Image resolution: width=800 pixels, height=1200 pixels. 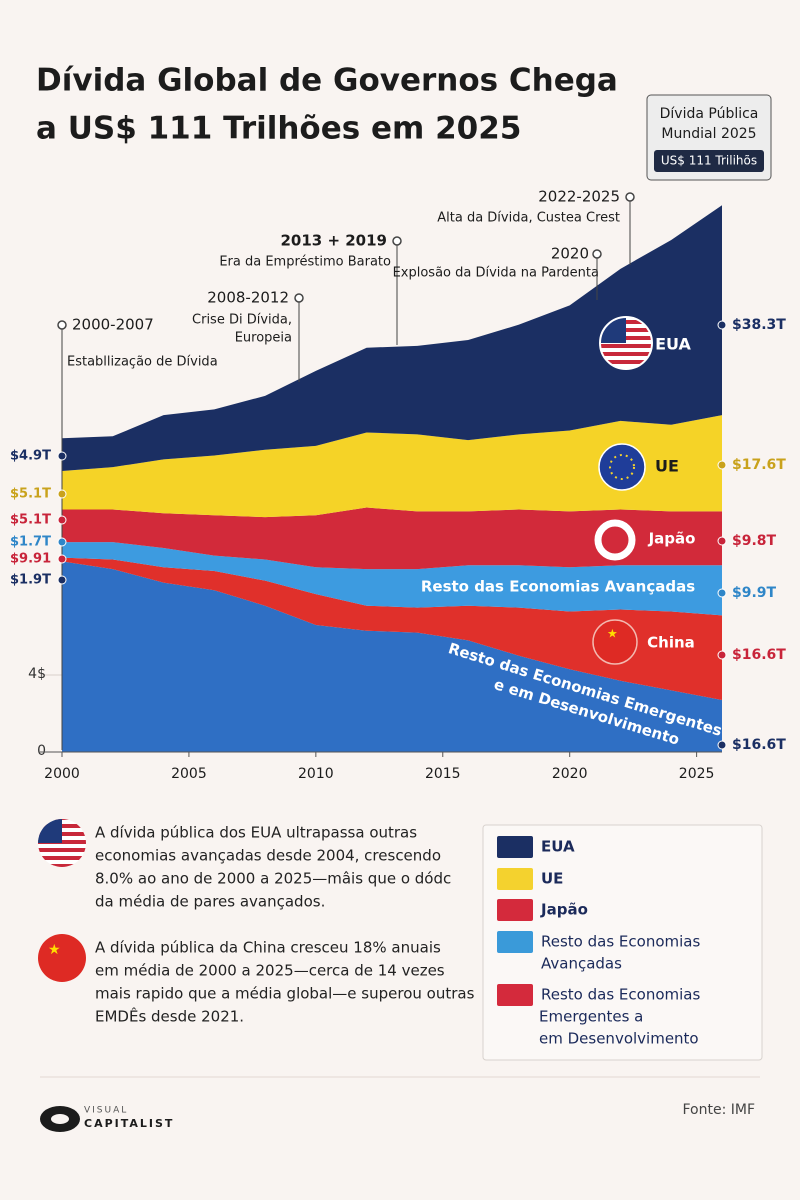 What do you see at coordinates (581, 964) in the screenshot?
I see `legend-label: Avançadas` at bounding box center [581, 964].